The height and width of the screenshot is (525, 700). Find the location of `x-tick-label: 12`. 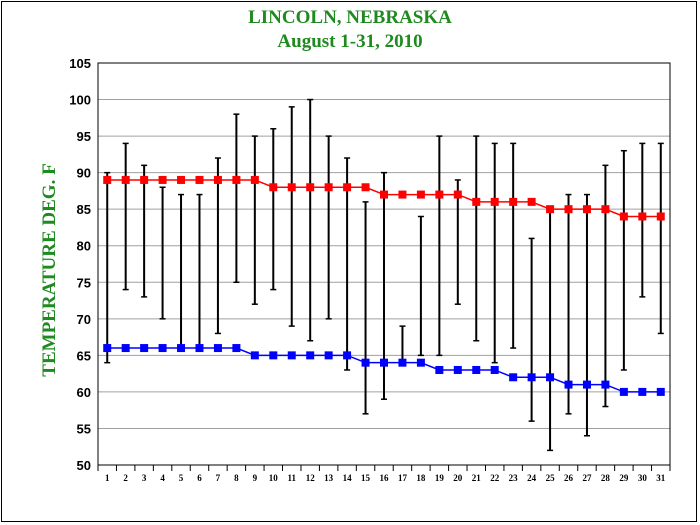

x-tick-label: 12 is located at coordinates (311, 478).